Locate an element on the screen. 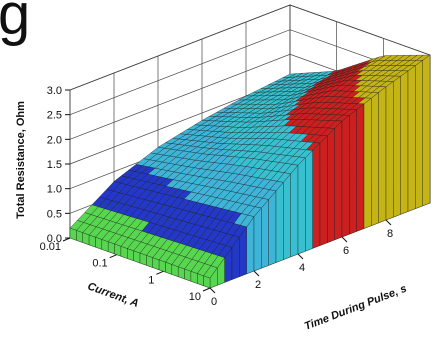 The image size is (443, 337). z-tick-label: 1.0 is located at coordinates (54, 190).